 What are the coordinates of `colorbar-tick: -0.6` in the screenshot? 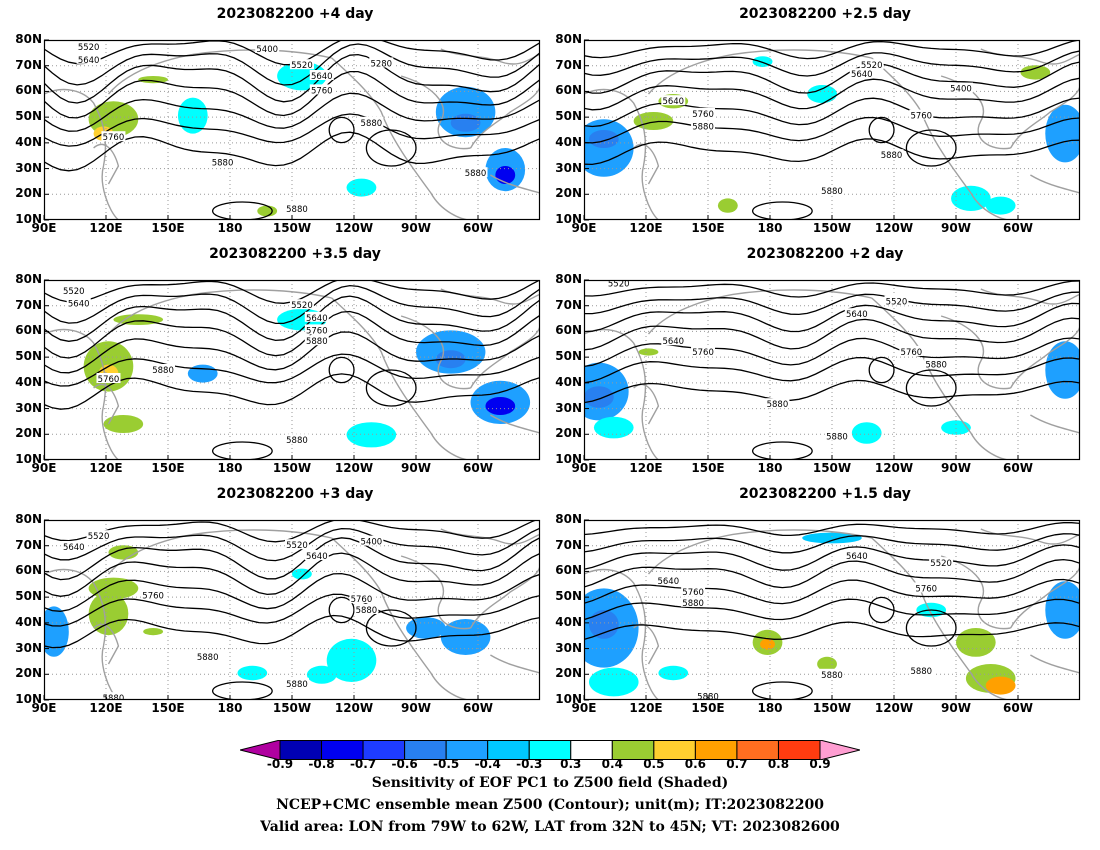 It's located at (404, 764).